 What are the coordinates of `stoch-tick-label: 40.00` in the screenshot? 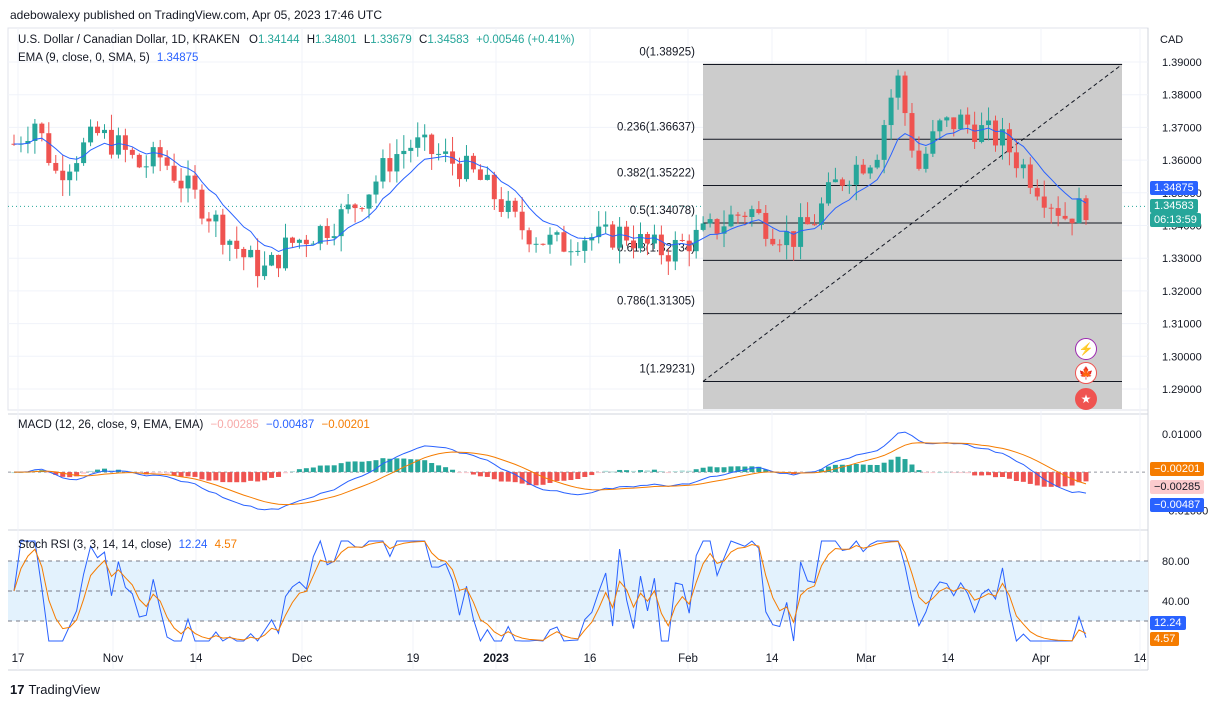 It's located at (1176, 602).